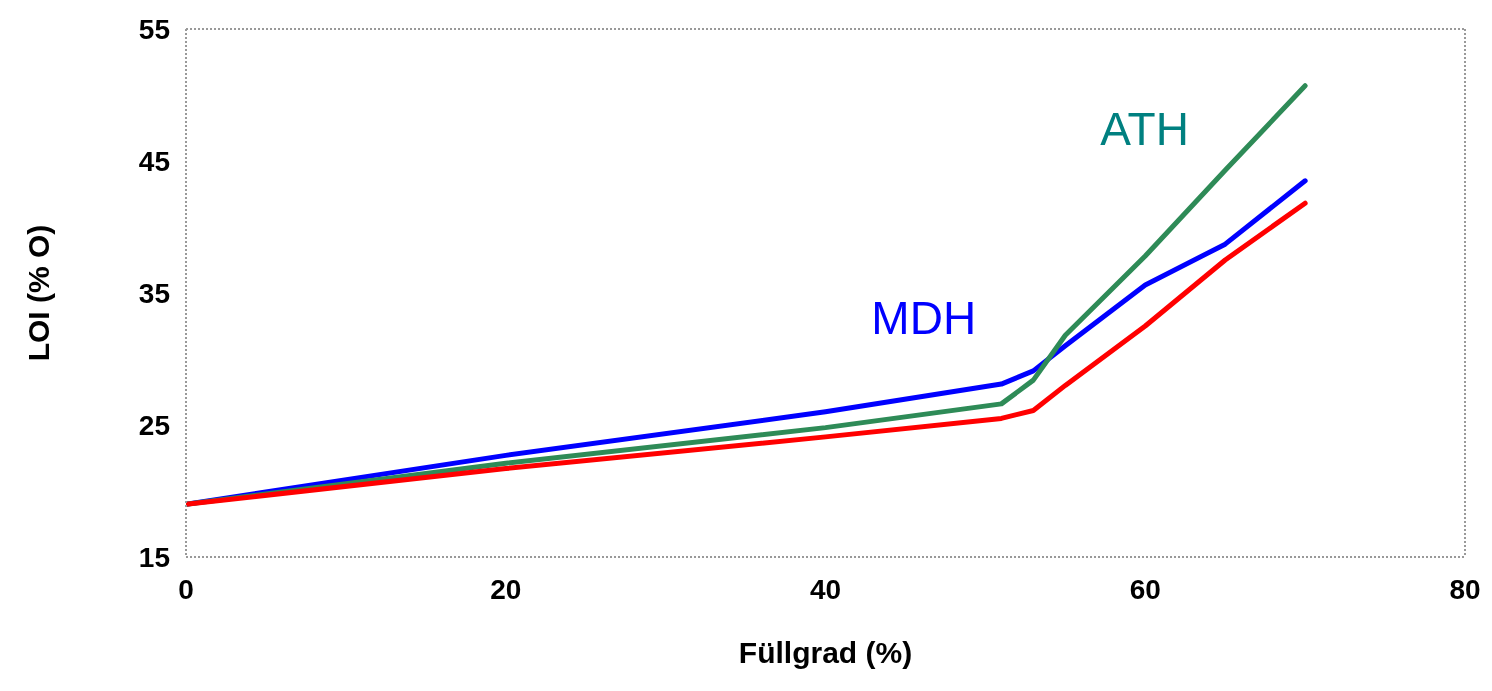  What do you see at coordinates (154, 161) in the screenshot?
I see `y-tick-label: 45` at bounding box center [154, 161].